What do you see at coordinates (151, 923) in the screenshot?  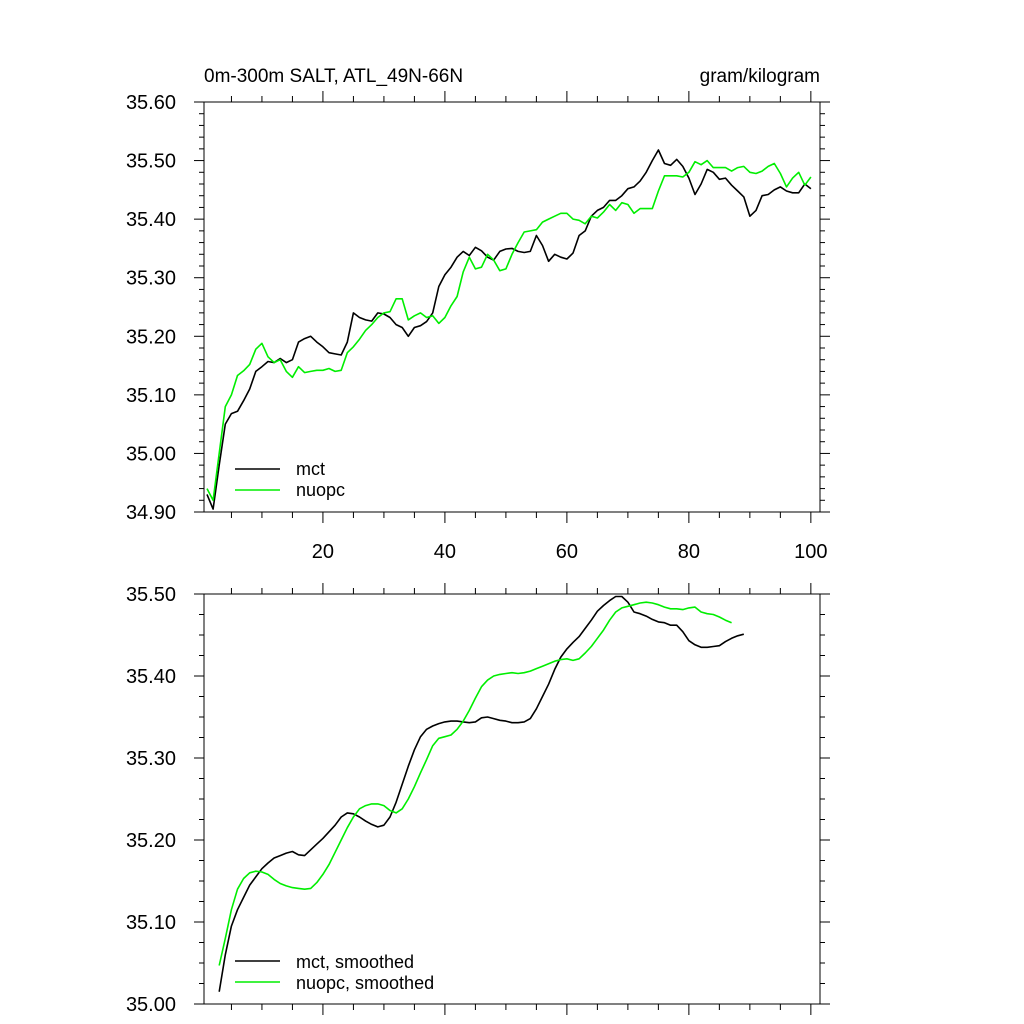 I see `bottom-y-tick-label: 35.10` at bounding box center [151, 923].